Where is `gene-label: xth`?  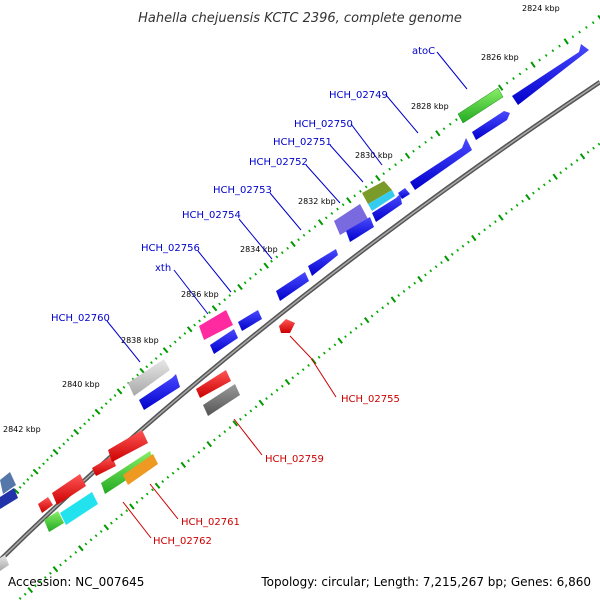 gene-label: xth is located at coordinates (163, 268).